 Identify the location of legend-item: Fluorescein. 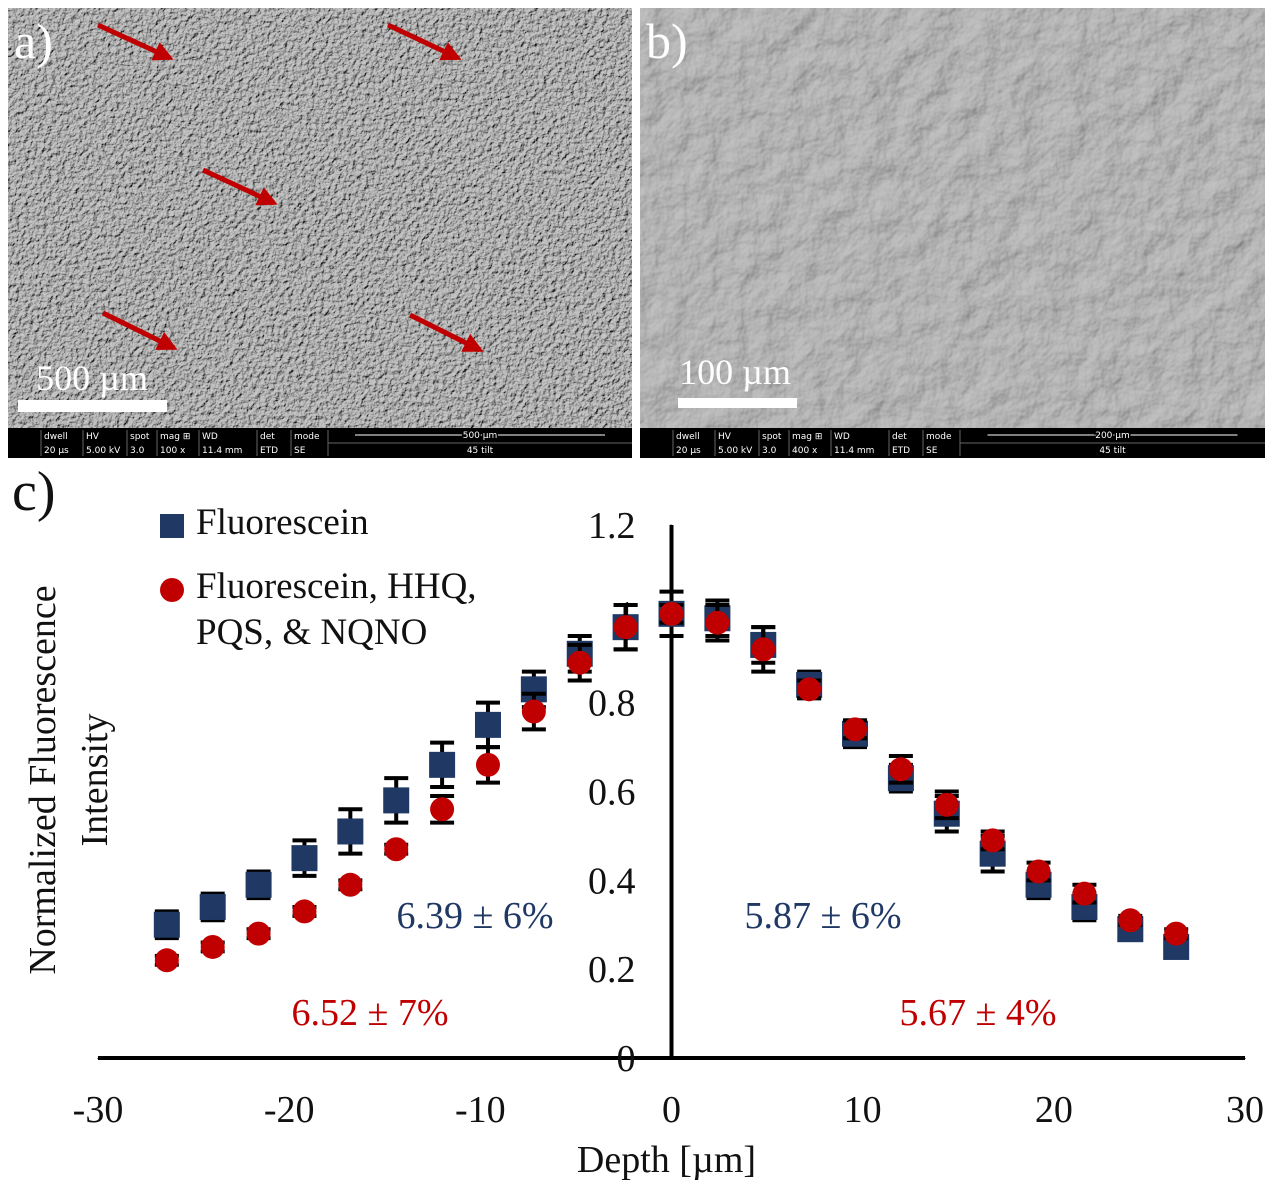
(340, 523).